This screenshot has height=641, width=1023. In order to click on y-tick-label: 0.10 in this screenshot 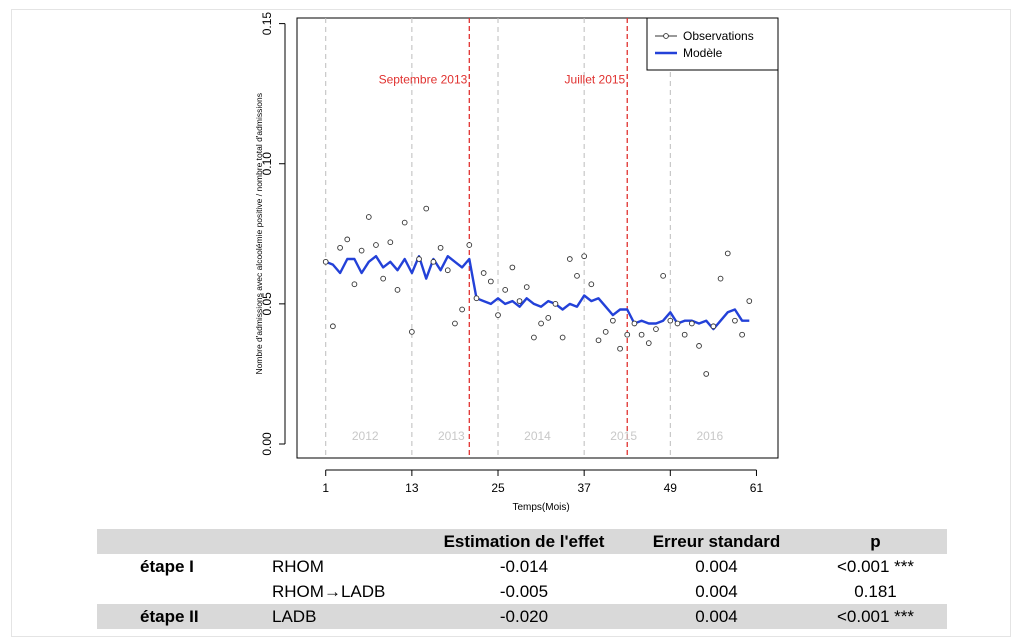, I will do `click(267, 164)`.